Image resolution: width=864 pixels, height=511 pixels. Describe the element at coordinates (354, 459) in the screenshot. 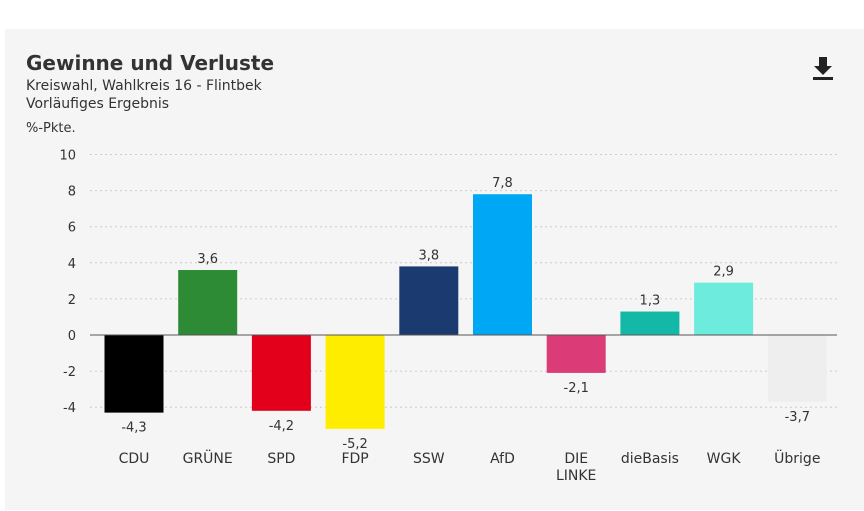

I see `x-tick-label: FDP` at that location.